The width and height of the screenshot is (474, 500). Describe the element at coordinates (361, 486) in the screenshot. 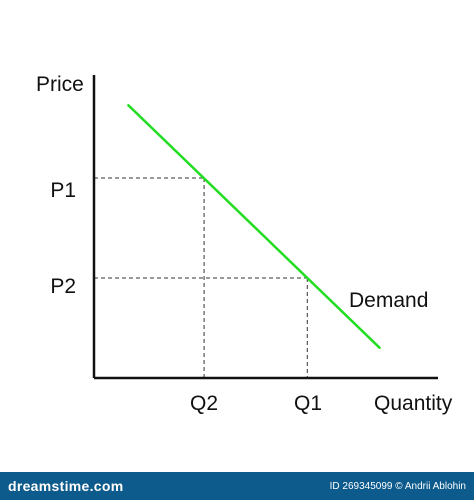

I see `image-id: ID 269345099` at that location.